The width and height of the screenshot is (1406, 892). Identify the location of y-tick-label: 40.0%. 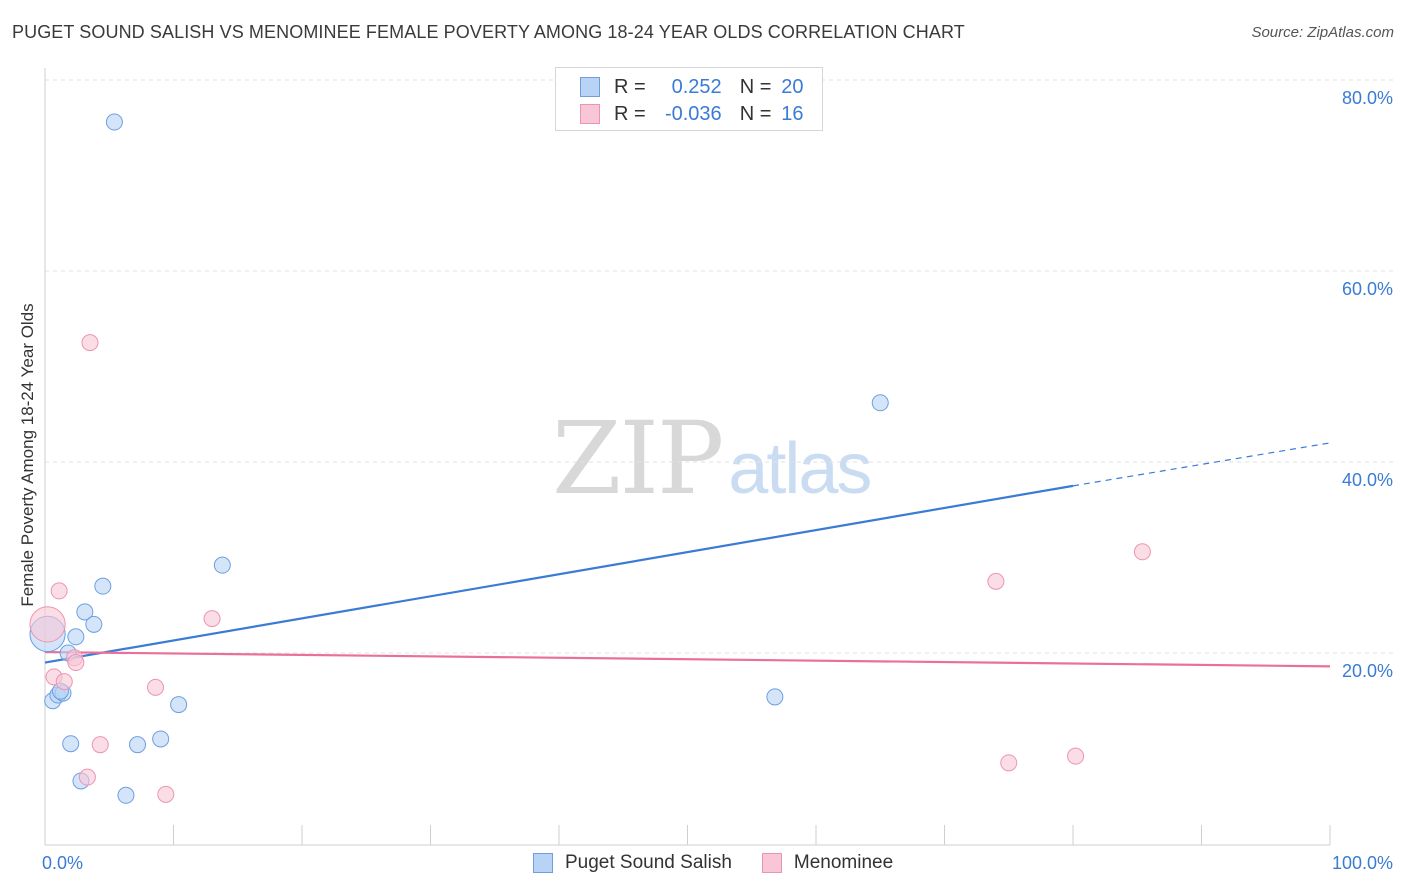
(1367, 480).